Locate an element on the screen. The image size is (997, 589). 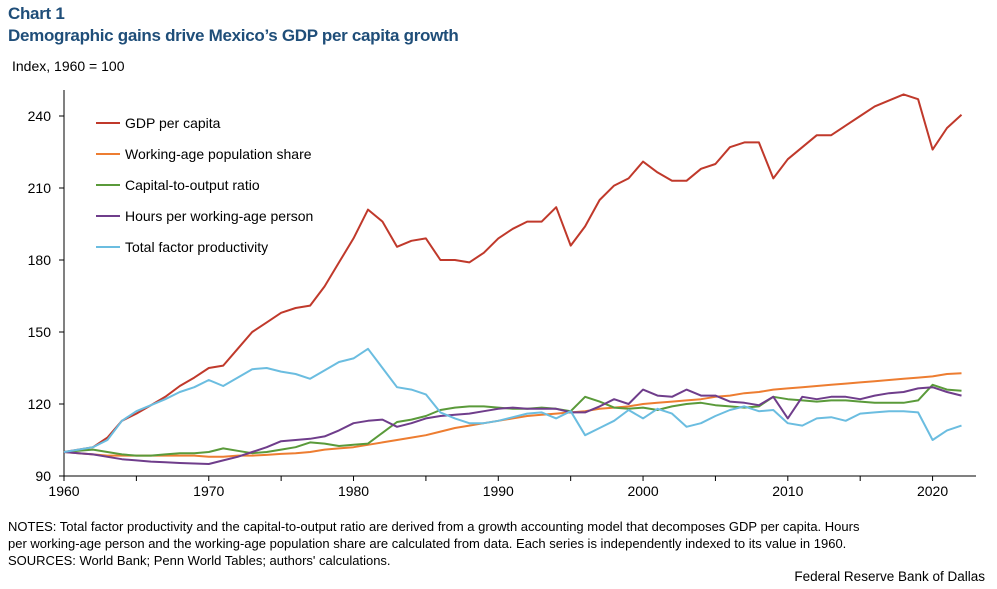
legend-label-total-factor-productivity: Total factor productivity is located at coordinates (196, 247).